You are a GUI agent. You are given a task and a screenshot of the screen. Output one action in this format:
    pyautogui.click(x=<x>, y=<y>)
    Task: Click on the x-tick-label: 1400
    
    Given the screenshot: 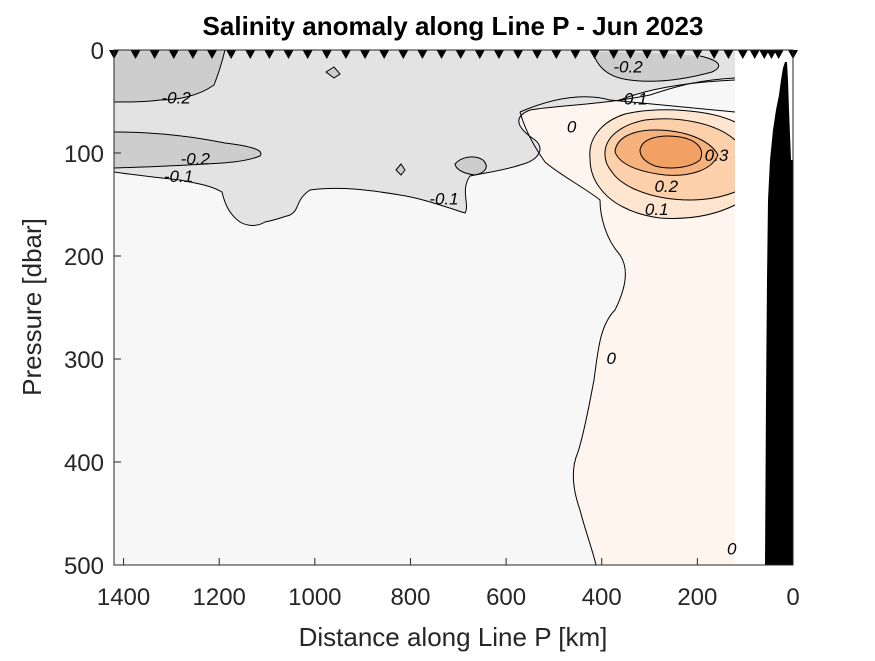 What is the action you would take?
    pyautogui.click(x=123, y=597)
    